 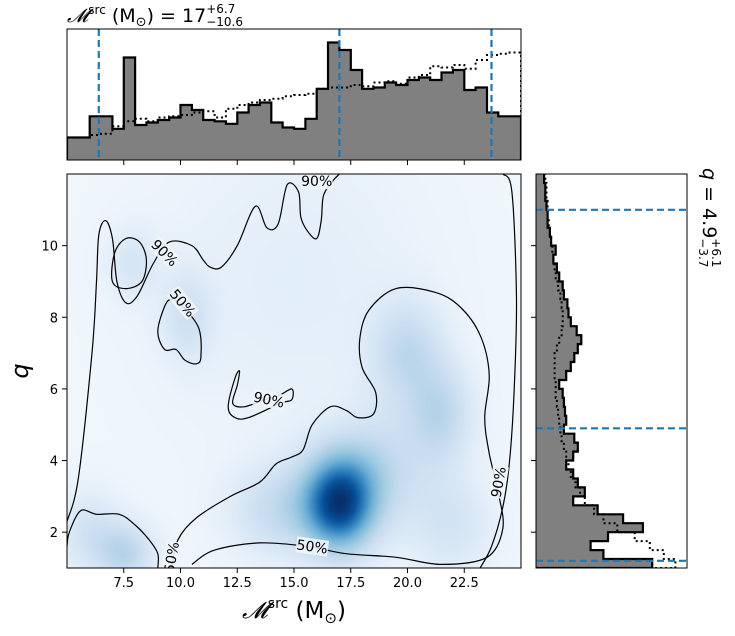 What do you see at coordinates (716, 252) in the screenshot?
I see `q-upper-error: +6.1` at bounding box center [716, 252].